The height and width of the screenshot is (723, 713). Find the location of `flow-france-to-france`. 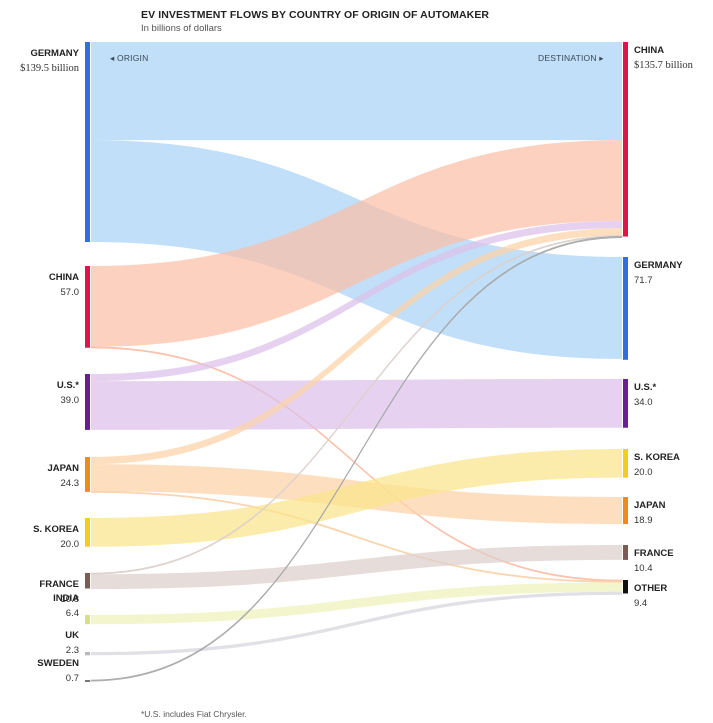

flow-france-to-france is located at coordinates (356, 567).